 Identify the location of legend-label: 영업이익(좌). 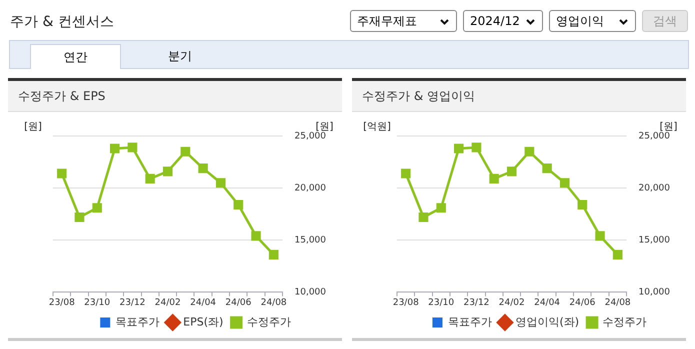
(547, 321).